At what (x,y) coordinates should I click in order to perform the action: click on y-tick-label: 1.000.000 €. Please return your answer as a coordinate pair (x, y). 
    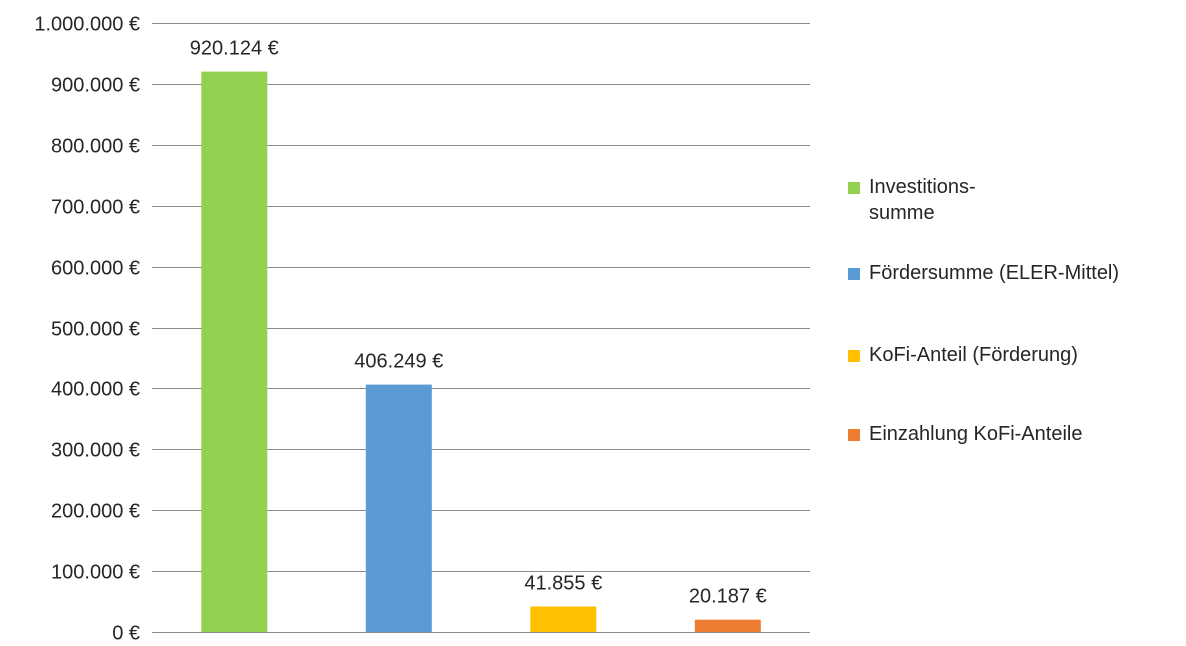
    Looking at the image, I should click on (87, 25).